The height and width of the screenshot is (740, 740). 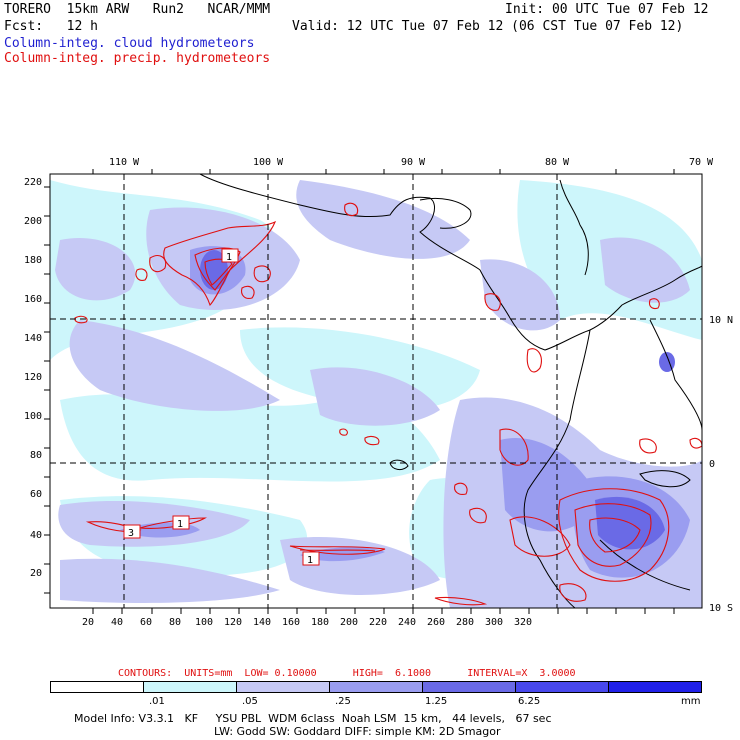 I want to click on colorbar-label: 1.25, so click(x=436, y=701).